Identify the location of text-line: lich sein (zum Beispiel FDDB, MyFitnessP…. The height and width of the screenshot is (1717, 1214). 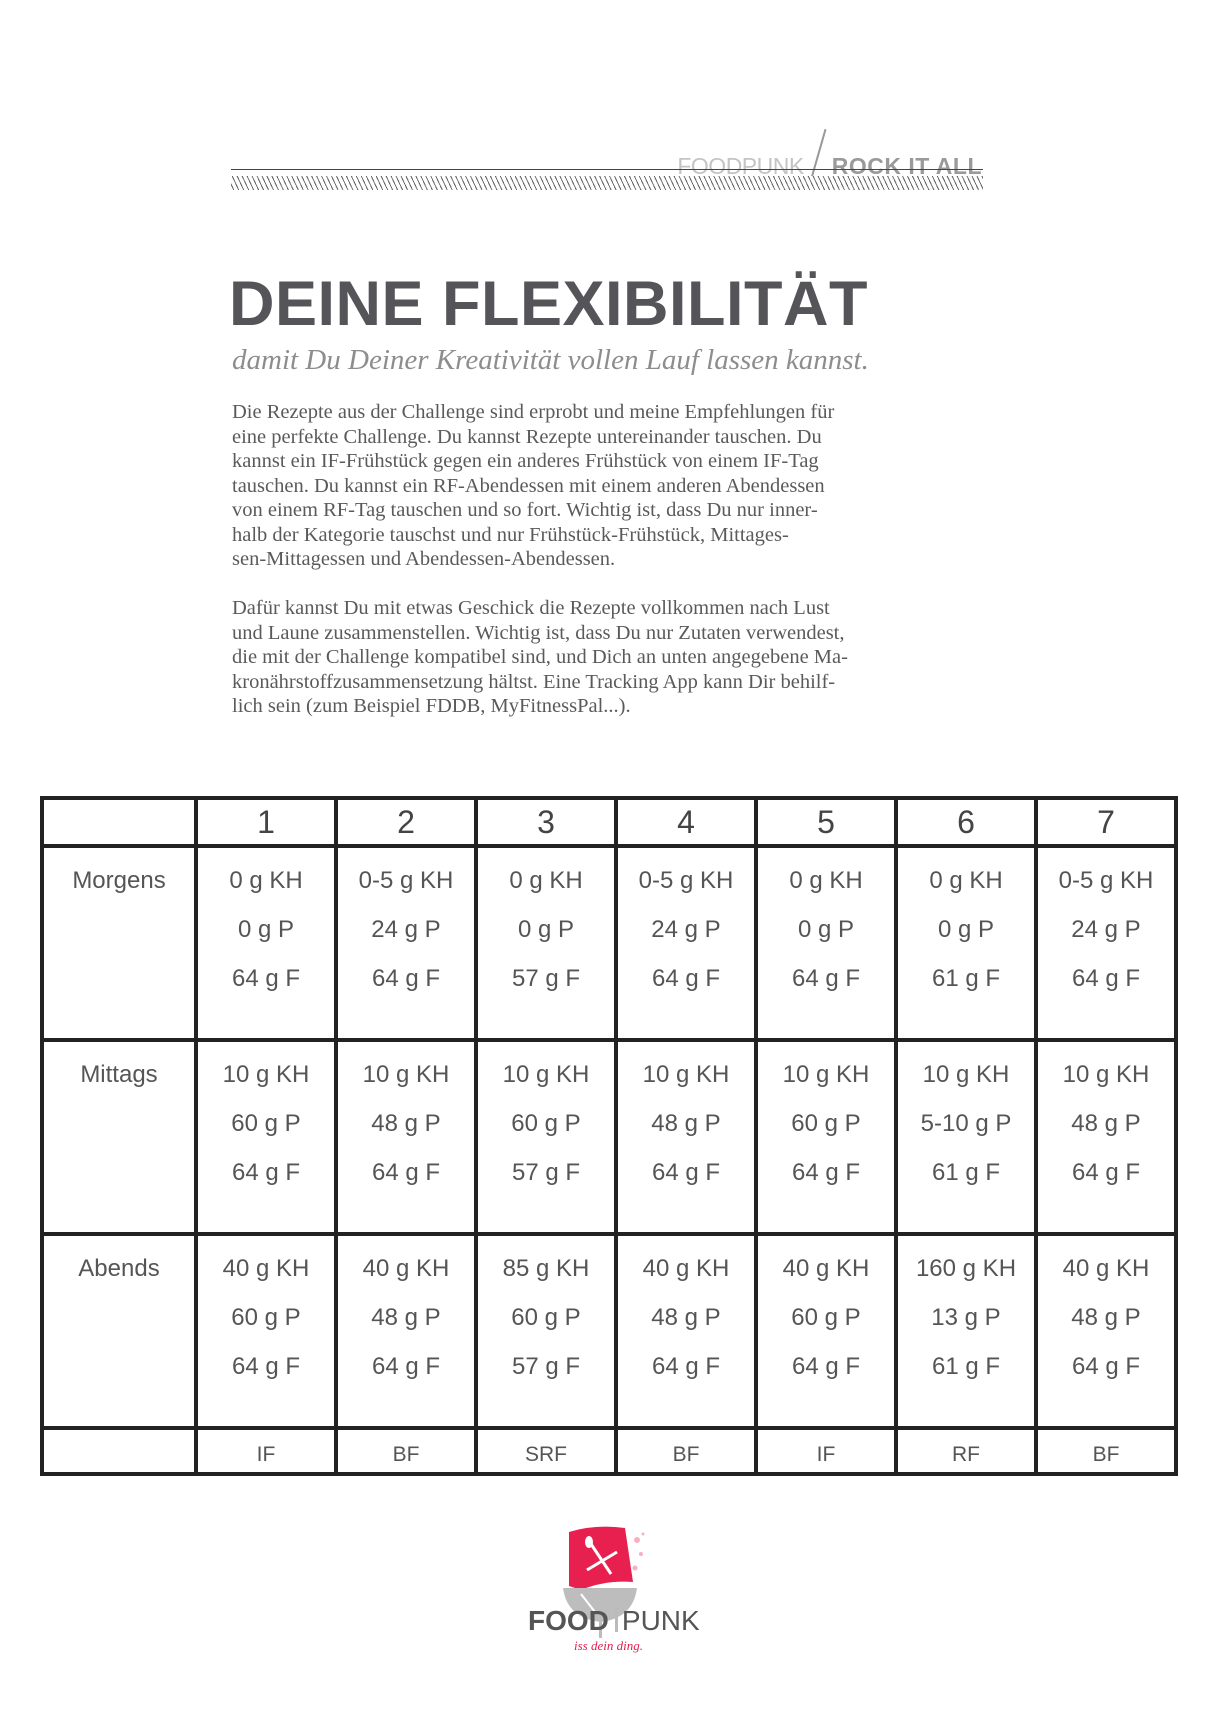
(431, 706).